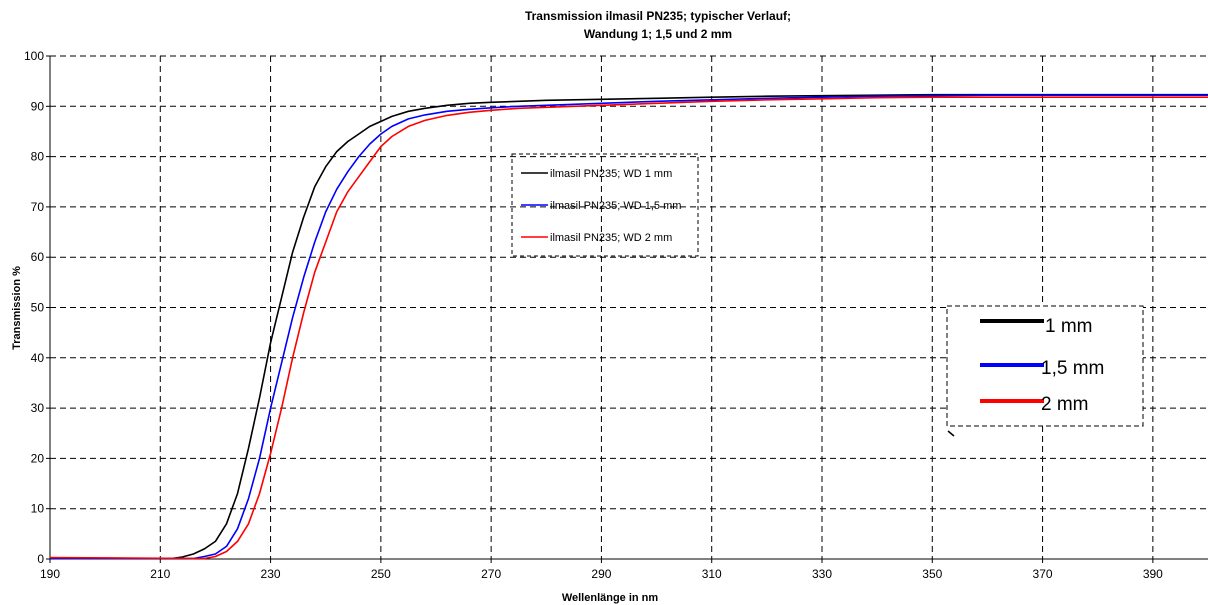  Describe the element at coordinates (38, 106) in the screenshot. I see `y-tick-label: 90` at that location.